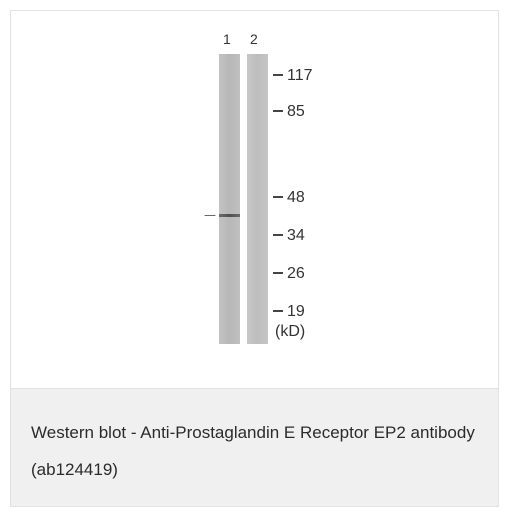 The image size is (510, 517). Describe the element at coordinates (296, 235) in the screenshot. I see `marker-label: 34` at that location.